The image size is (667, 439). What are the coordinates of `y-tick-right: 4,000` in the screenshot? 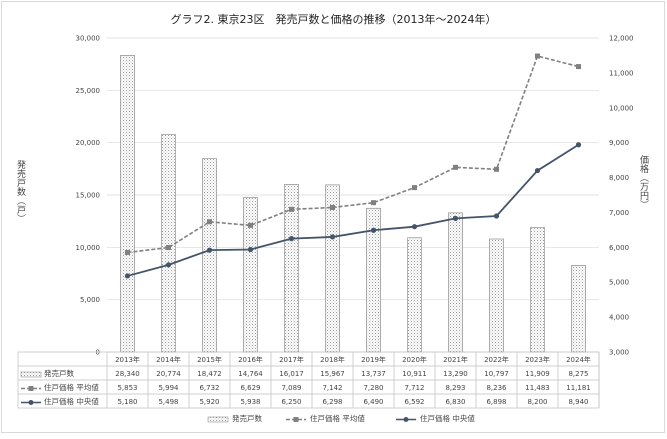 It's located at (619, 318).